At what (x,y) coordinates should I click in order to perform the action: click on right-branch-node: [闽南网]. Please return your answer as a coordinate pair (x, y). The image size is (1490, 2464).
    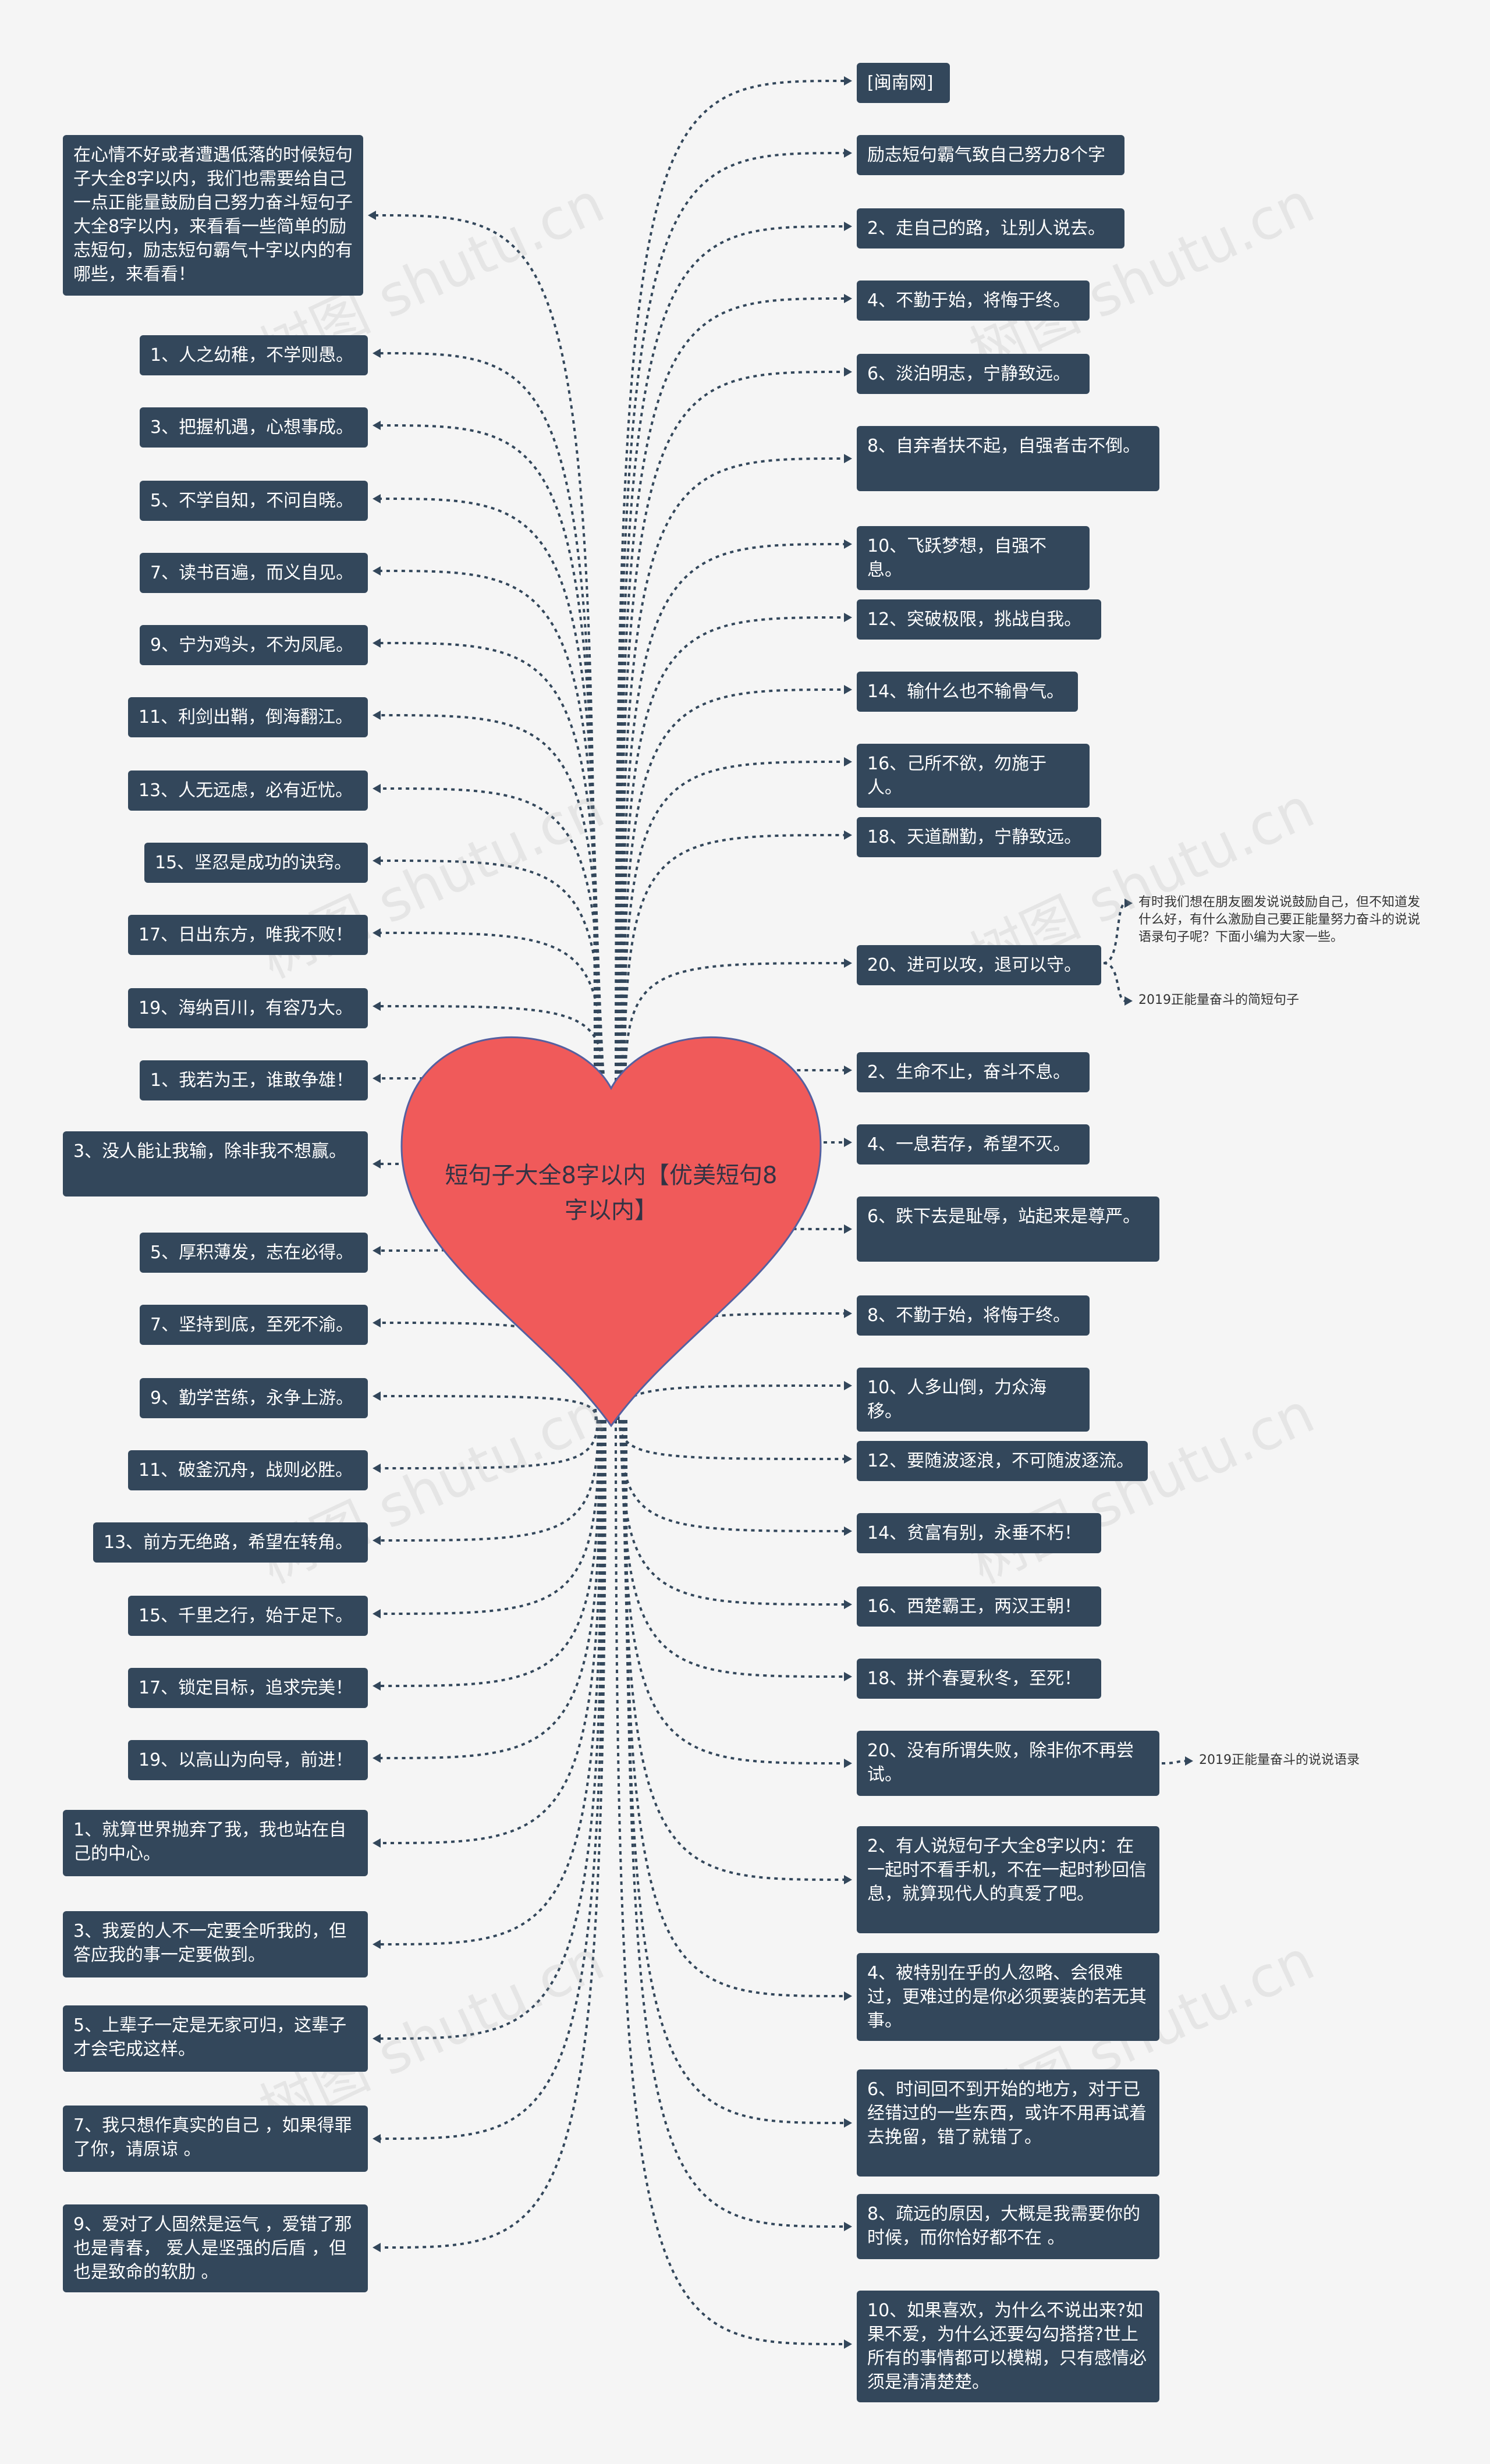
    Looking at the image, I should click on (903, 83).